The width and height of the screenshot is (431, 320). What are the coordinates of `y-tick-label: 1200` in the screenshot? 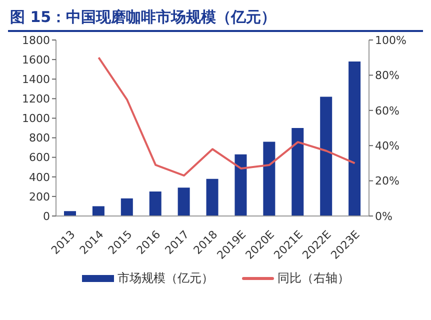 It's located at (36, 99).